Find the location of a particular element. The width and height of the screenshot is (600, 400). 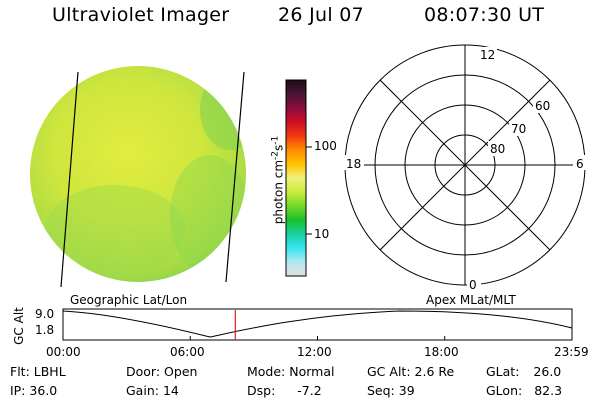

instrument-title: Ultraviolet Imager is located at coordinates (141, 15).